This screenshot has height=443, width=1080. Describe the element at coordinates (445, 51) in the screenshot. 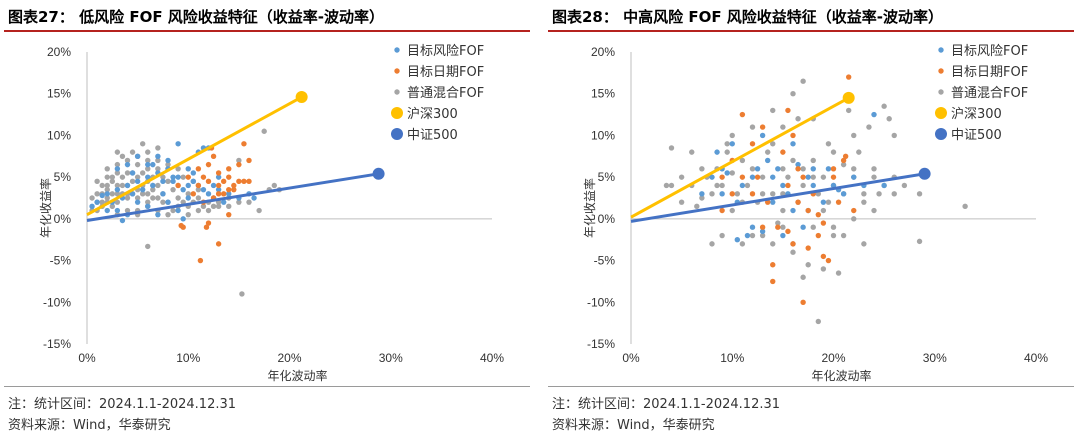

I see `legend-label: 目标风险FOF` at that location.